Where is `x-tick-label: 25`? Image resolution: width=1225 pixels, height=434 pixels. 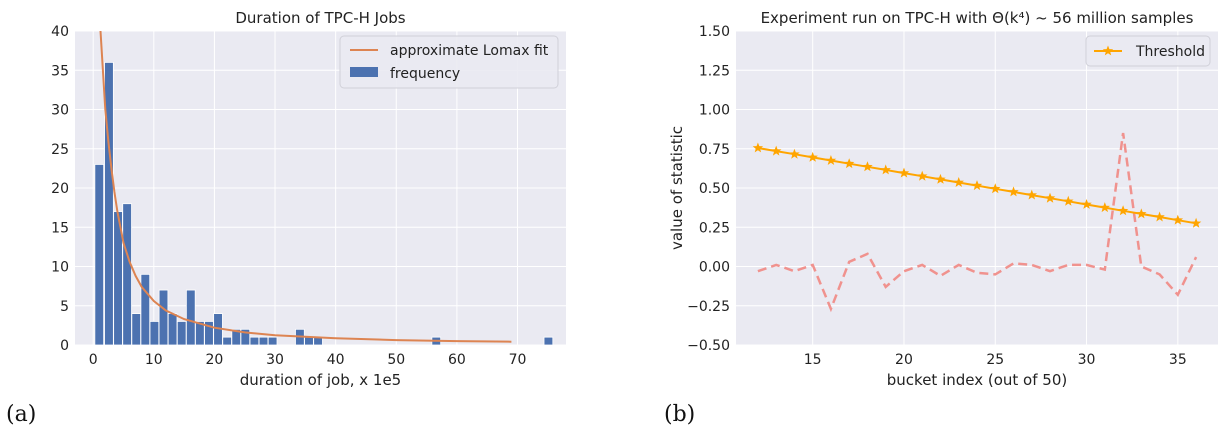
x-tick-label: 25 is located at coordinates (995, 360).